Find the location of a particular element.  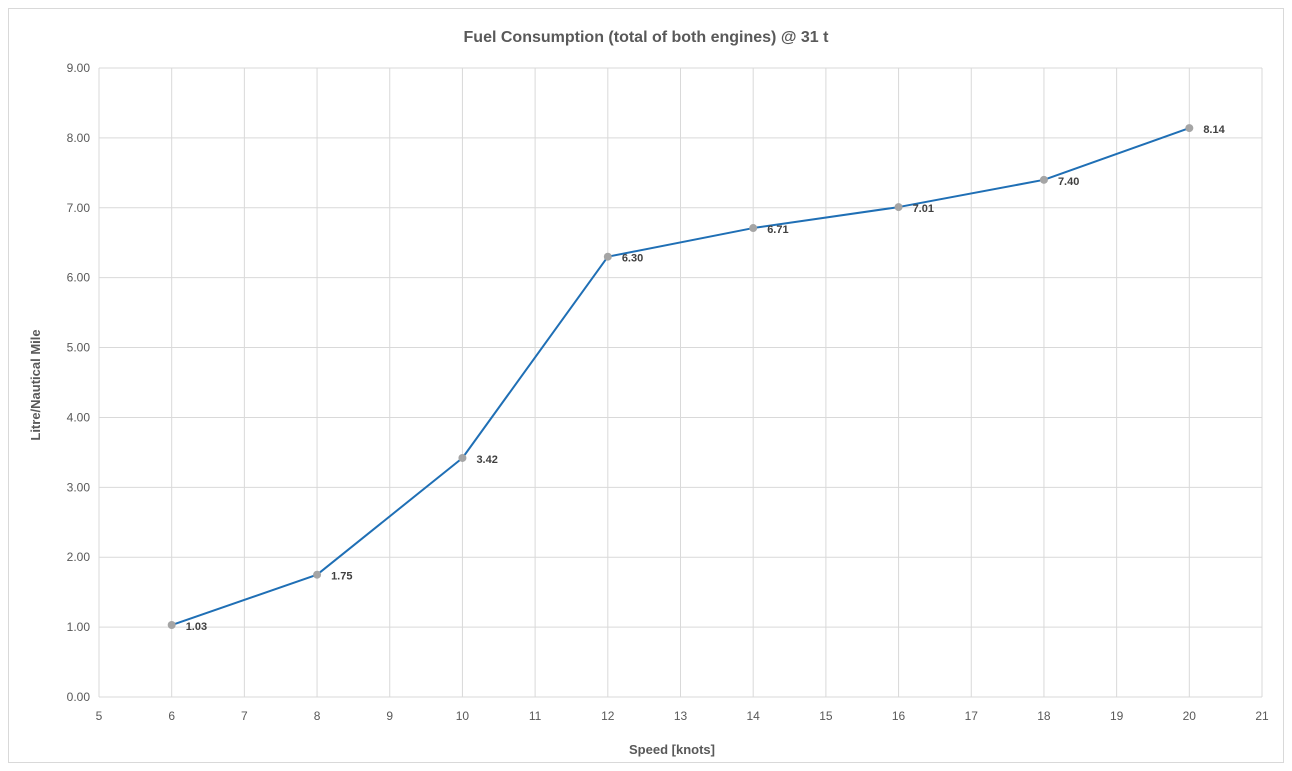

x-tick-label: 5 is located at coordinates (99, 716).